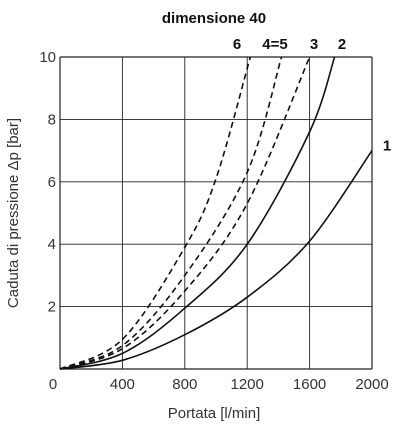 The width and height of the screenshot is (395, 430). Describe the element at coordinates (52, 119) in the screenshot. I see `y-tick-label: 8` at that location.